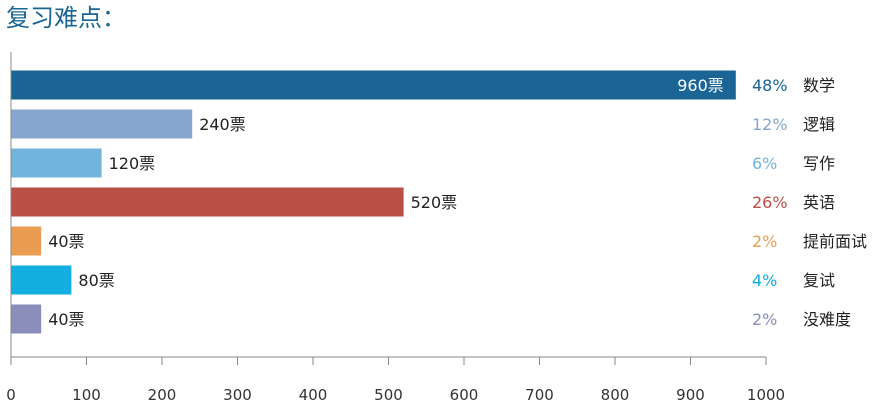 This screenshot has width=880, height=413. What do you see at coordinates (237, 395) in the screenshot?
I see `x-tick-label: 300` at bounding box center [237, 395].